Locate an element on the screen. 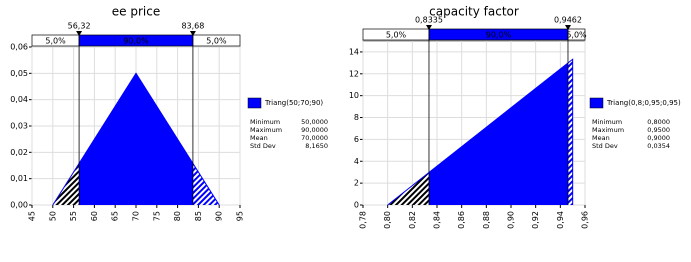 This screenshot has height=262, width=691. delimiter-label: 83,68 is located at coordinates (192, 26).